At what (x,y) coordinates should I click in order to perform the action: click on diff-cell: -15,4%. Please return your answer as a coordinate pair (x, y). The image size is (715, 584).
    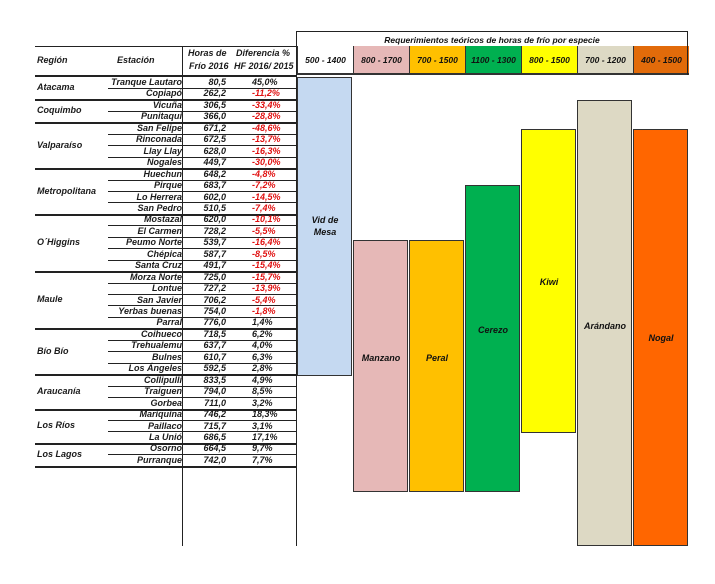
    Looking at the image, I should click on (266, 265).